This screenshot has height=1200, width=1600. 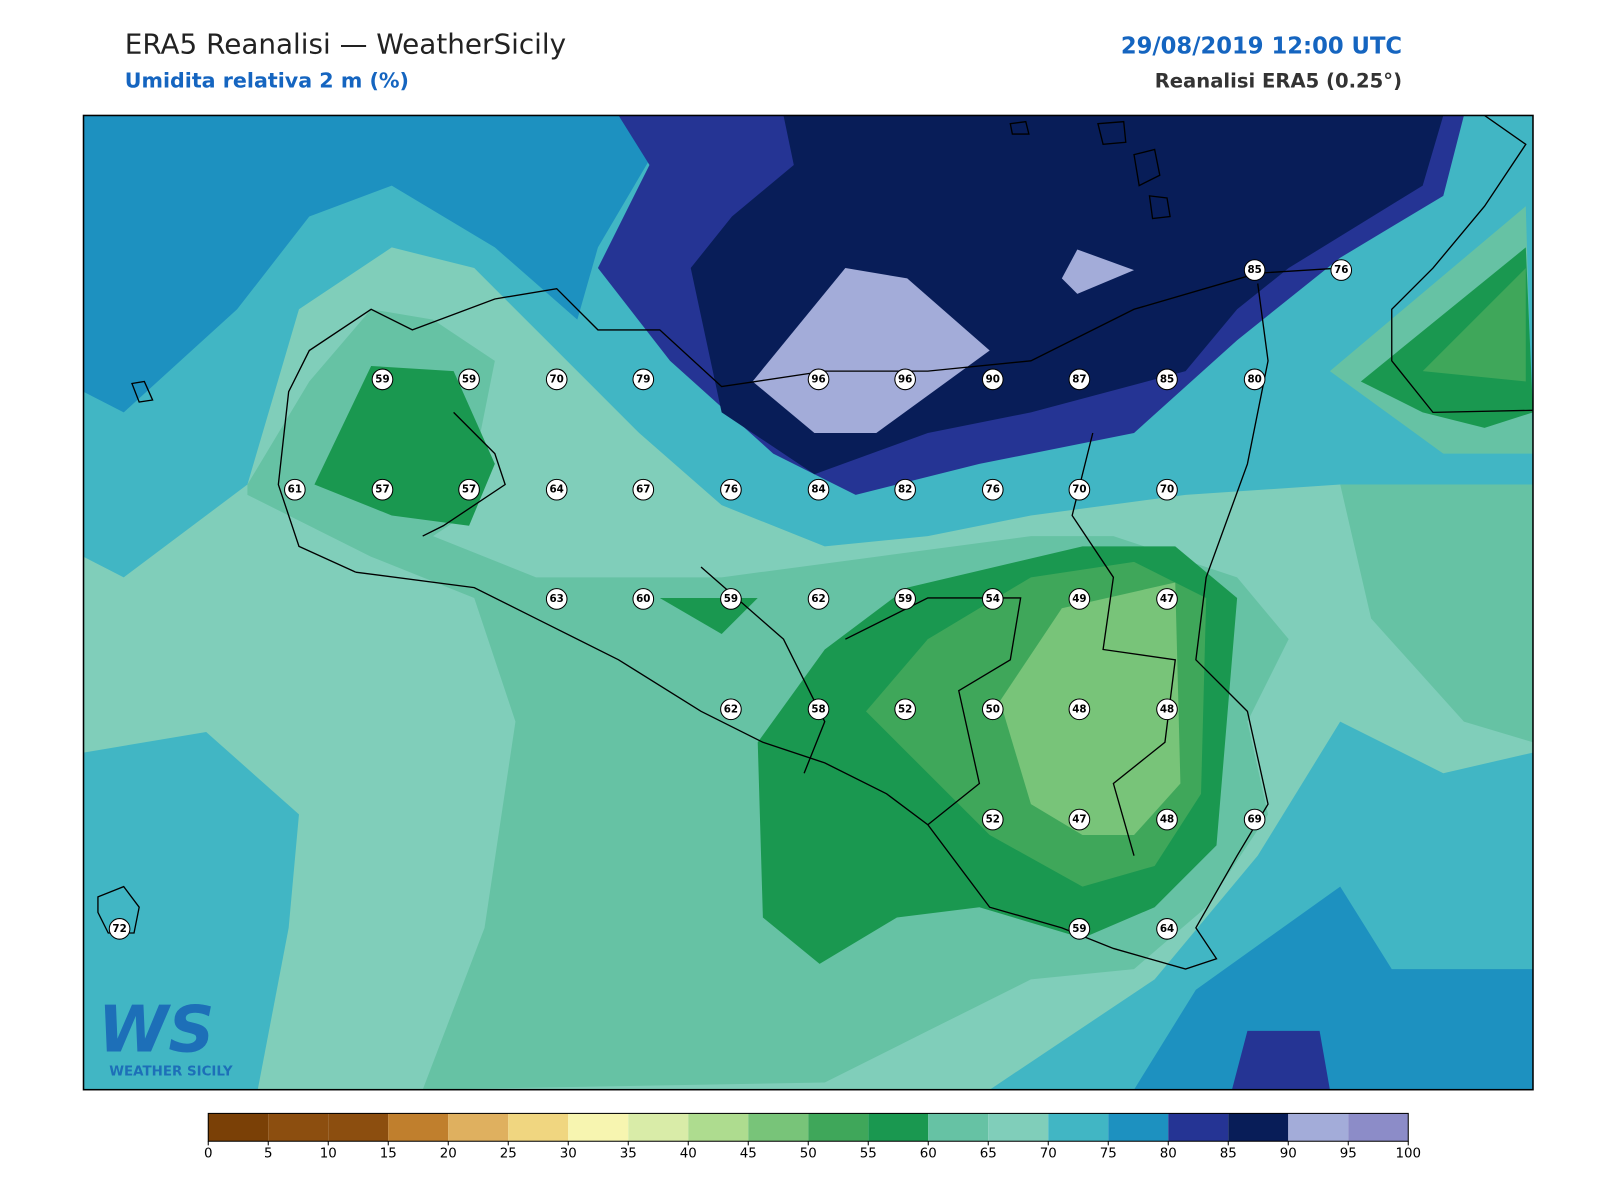 What do you see at coordinates (268, 1154) in the screenshot?
I see `colorbar-tick-label: 5` at bounding box center [268, 1154].